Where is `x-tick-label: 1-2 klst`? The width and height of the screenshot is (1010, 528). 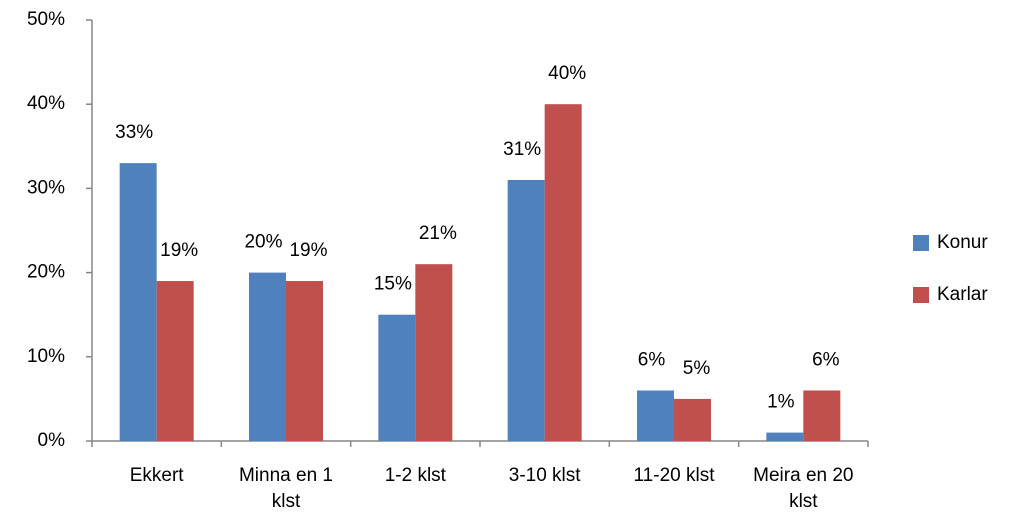 x-tick-label: 1-2 klst is located at coordinates (415, 475).